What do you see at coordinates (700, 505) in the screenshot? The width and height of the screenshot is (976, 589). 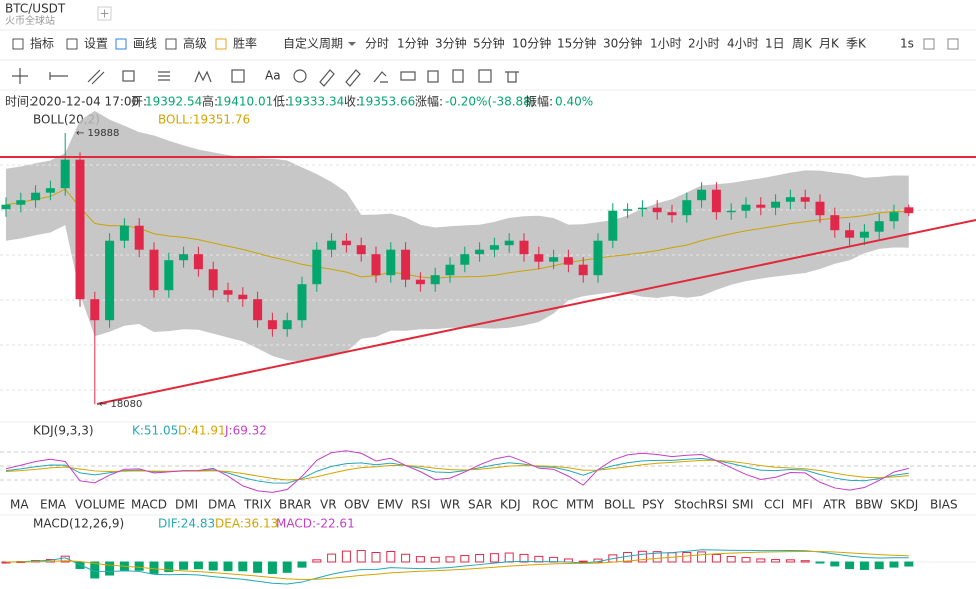 I see `indicator-tab: StochRSI` at bounding box center [700, 505].